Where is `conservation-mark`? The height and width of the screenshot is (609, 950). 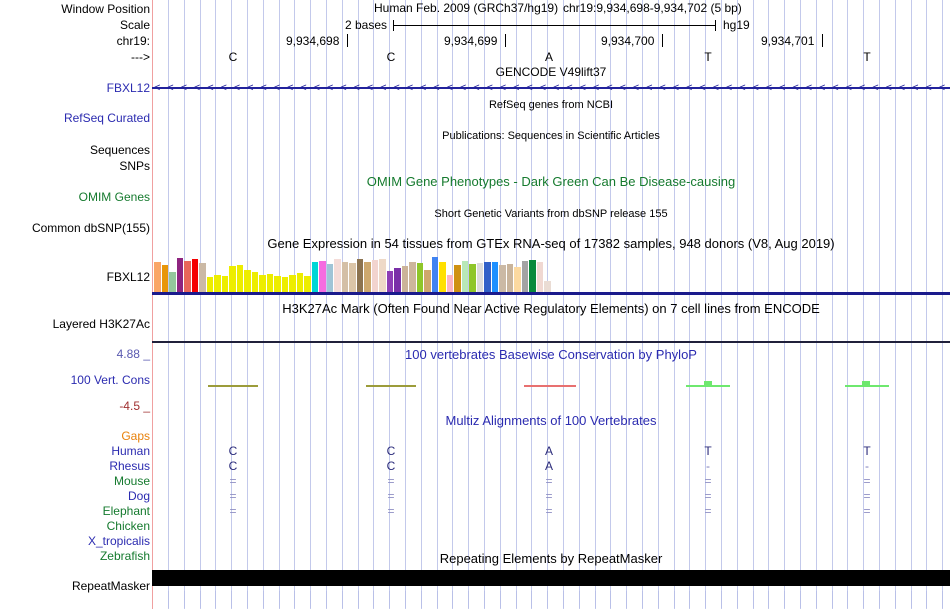
conservation-mark is located at coordinates (550, 386).